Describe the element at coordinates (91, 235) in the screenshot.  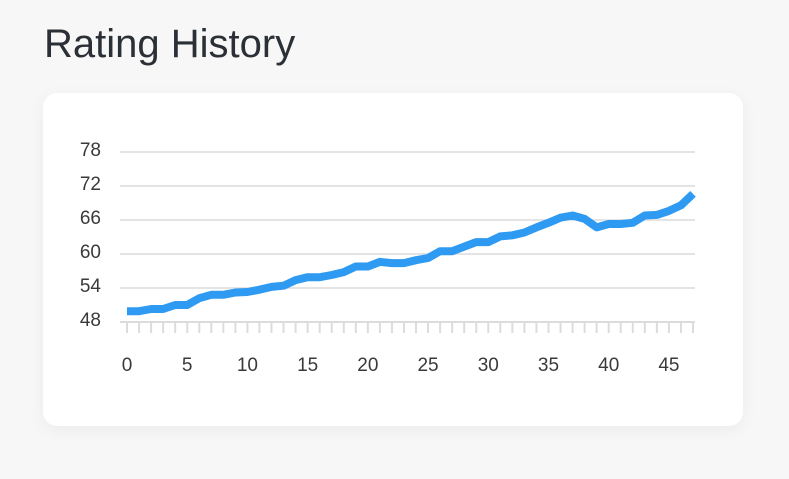
I see `y-axis-labels: 48 54 60 66 72 78` at that location.